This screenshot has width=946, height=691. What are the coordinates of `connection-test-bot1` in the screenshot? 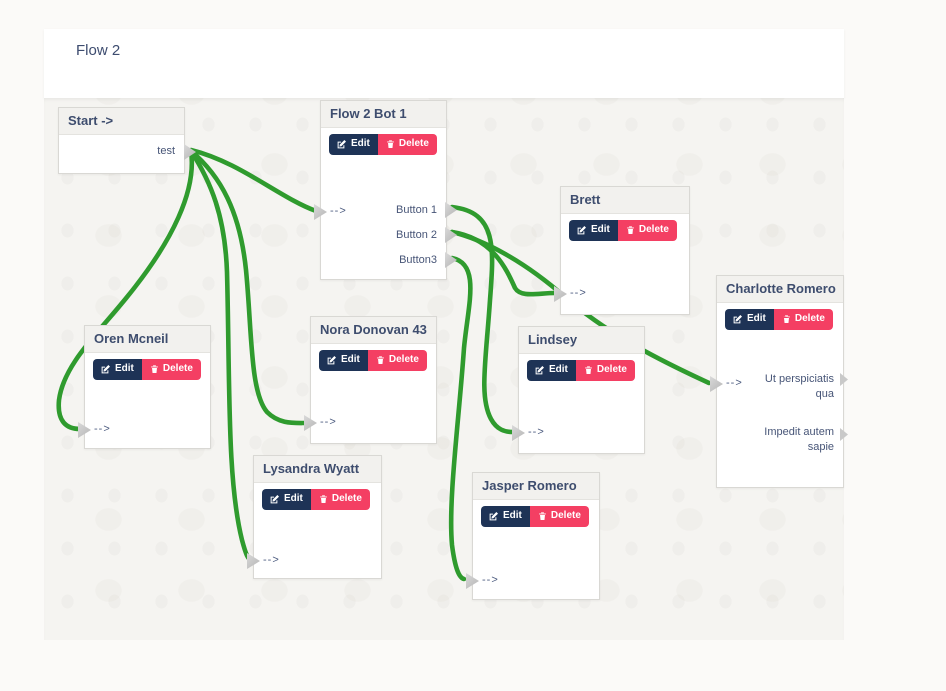 It's located at (253, 180).